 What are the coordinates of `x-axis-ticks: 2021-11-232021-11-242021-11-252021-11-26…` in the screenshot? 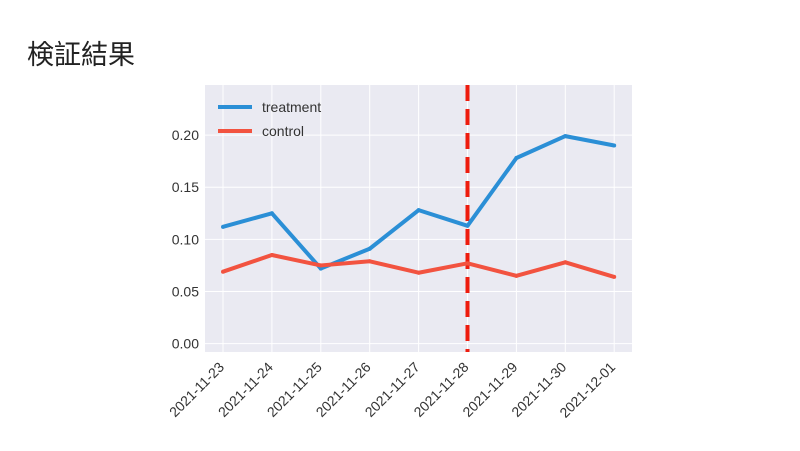 It's located at (392, 390).